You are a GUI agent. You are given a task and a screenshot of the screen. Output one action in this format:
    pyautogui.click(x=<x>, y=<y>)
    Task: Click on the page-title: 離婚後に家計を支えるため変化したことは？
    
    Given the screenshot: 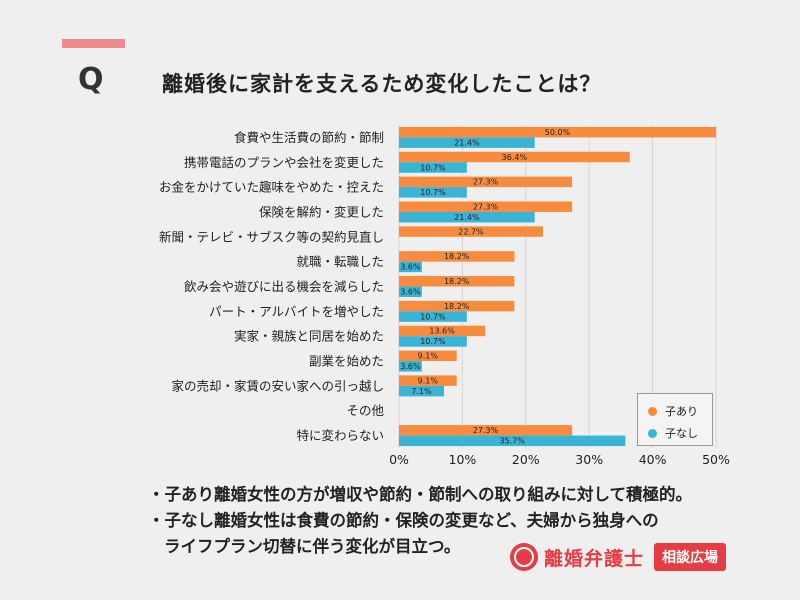 What is the action you would take?
    pyautogui.click(x=382, y=84)
    